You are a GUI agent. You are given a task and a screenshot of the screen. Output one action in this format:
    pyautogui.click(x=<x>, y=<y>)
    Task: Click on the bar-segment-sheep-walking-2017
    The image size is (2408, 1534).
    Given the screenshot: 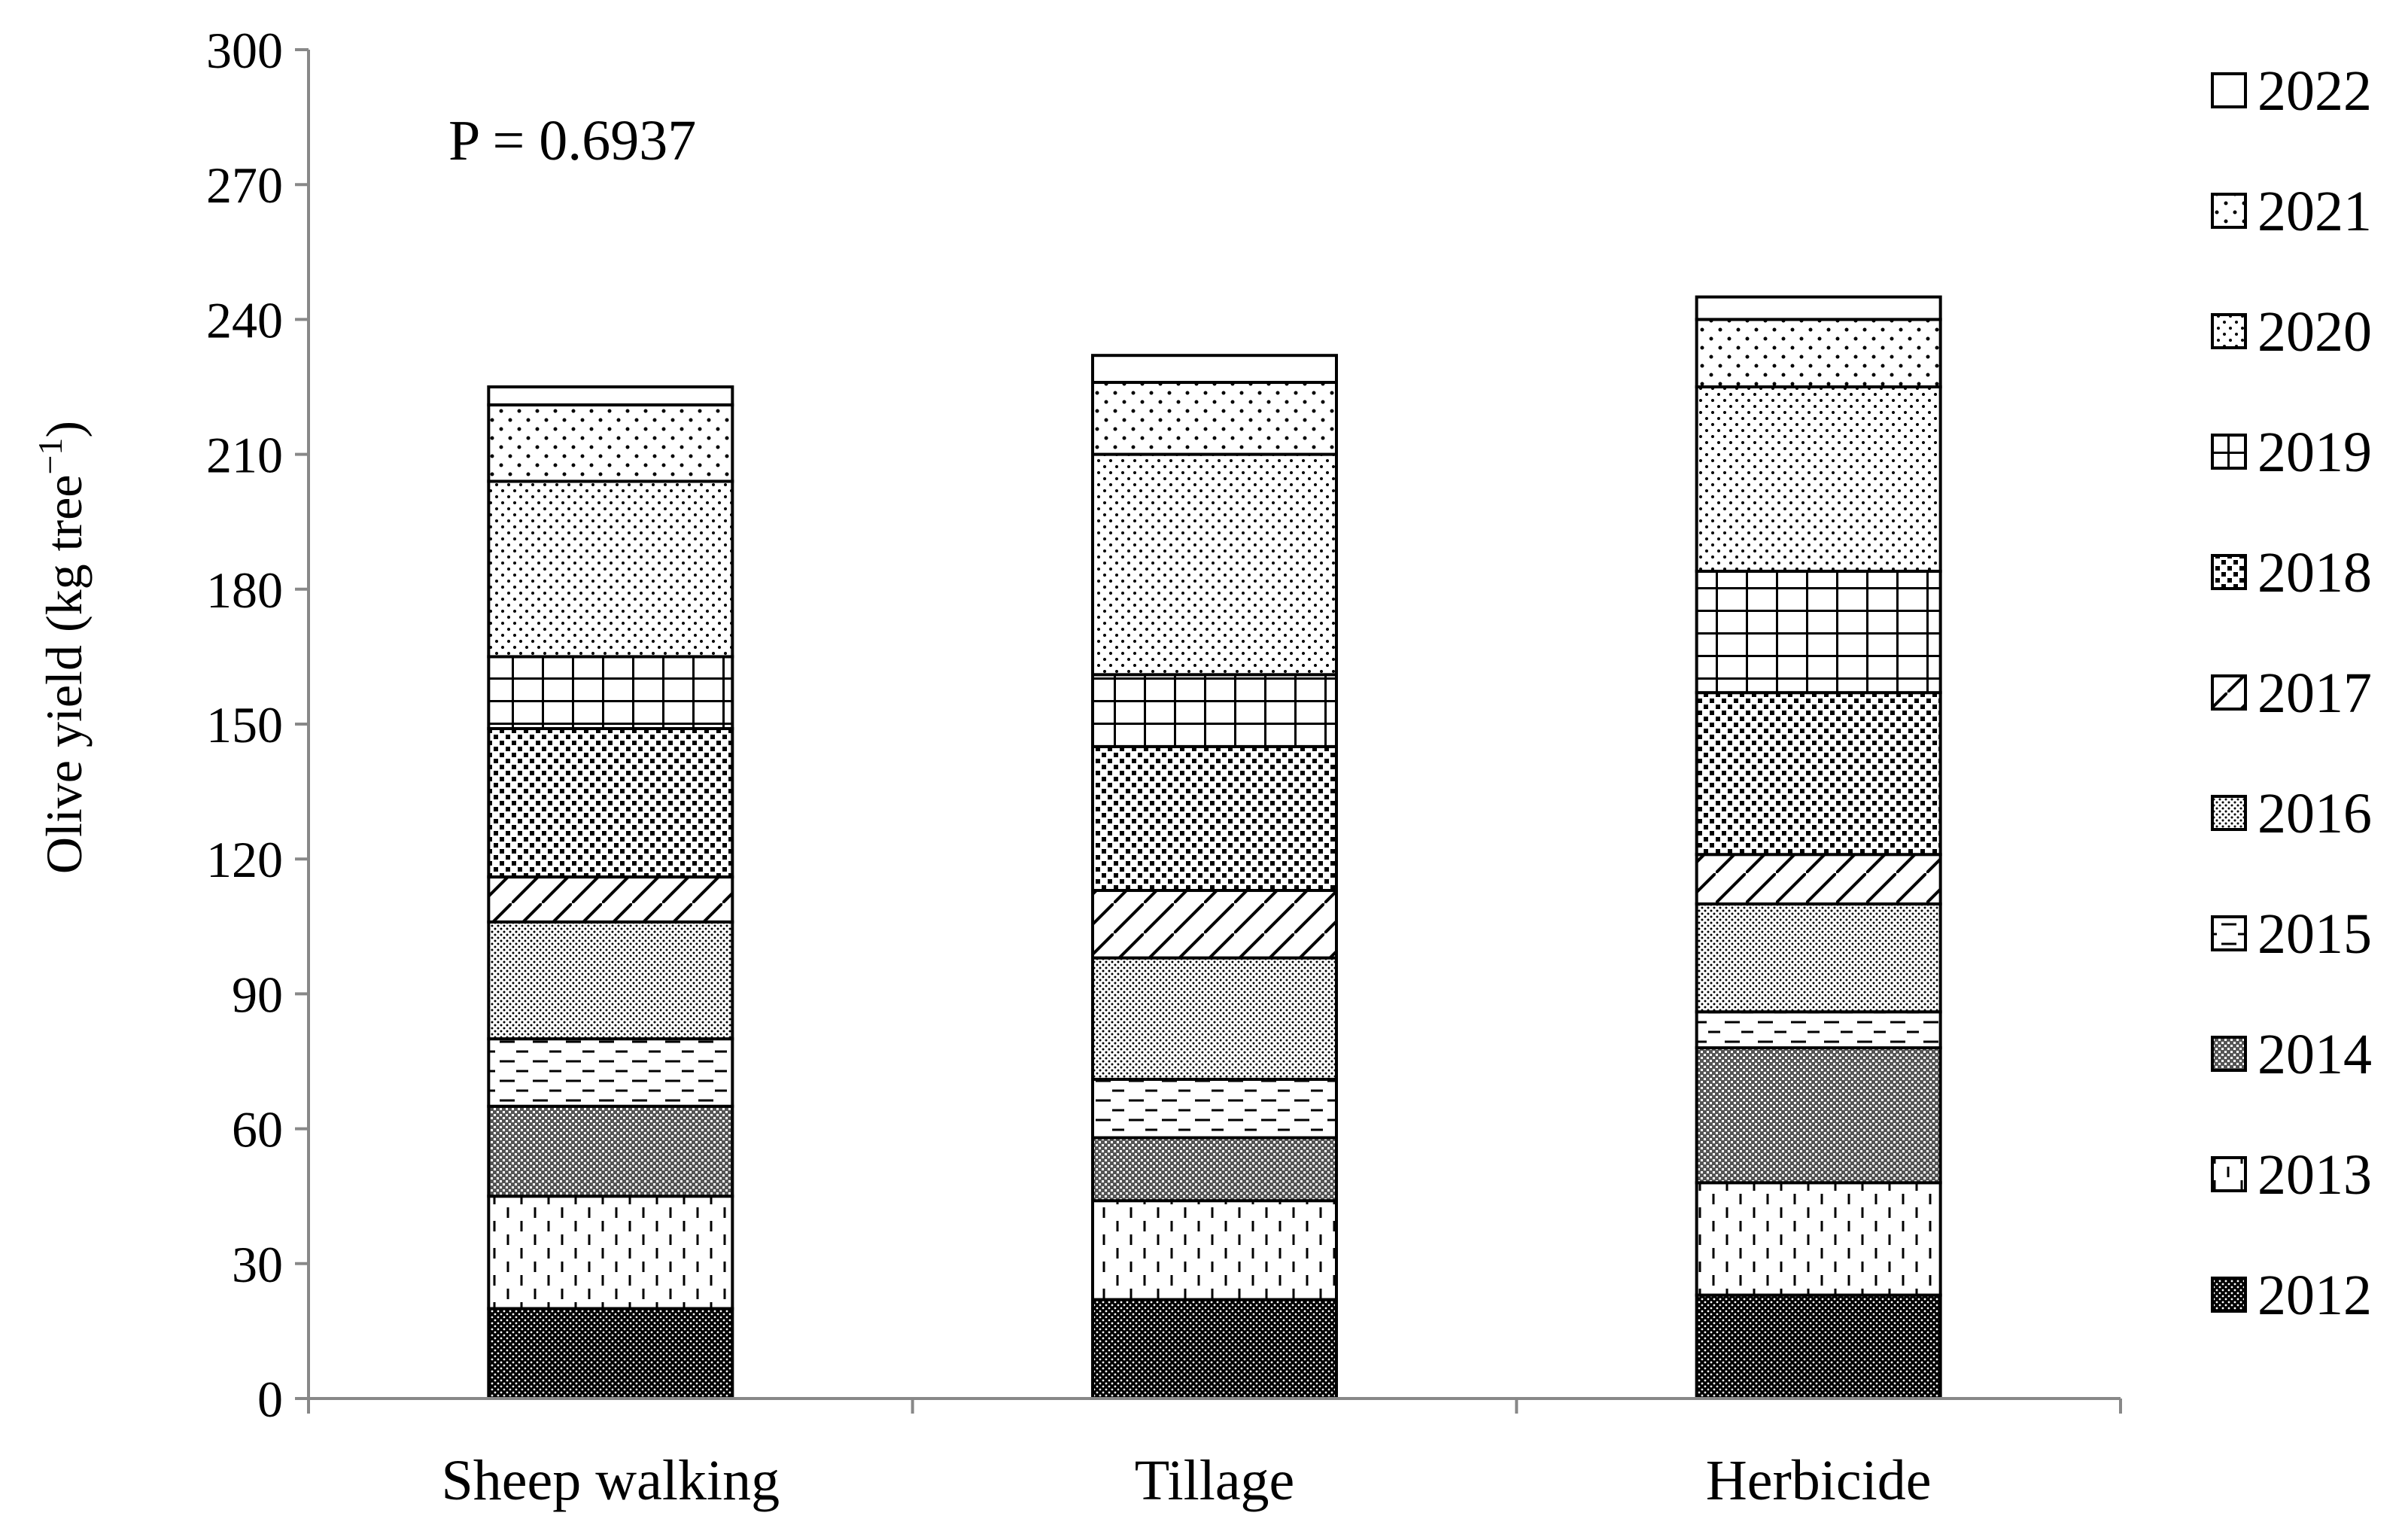 What is the action you would take?
    pyautogui.click(x=610, y=899)
    